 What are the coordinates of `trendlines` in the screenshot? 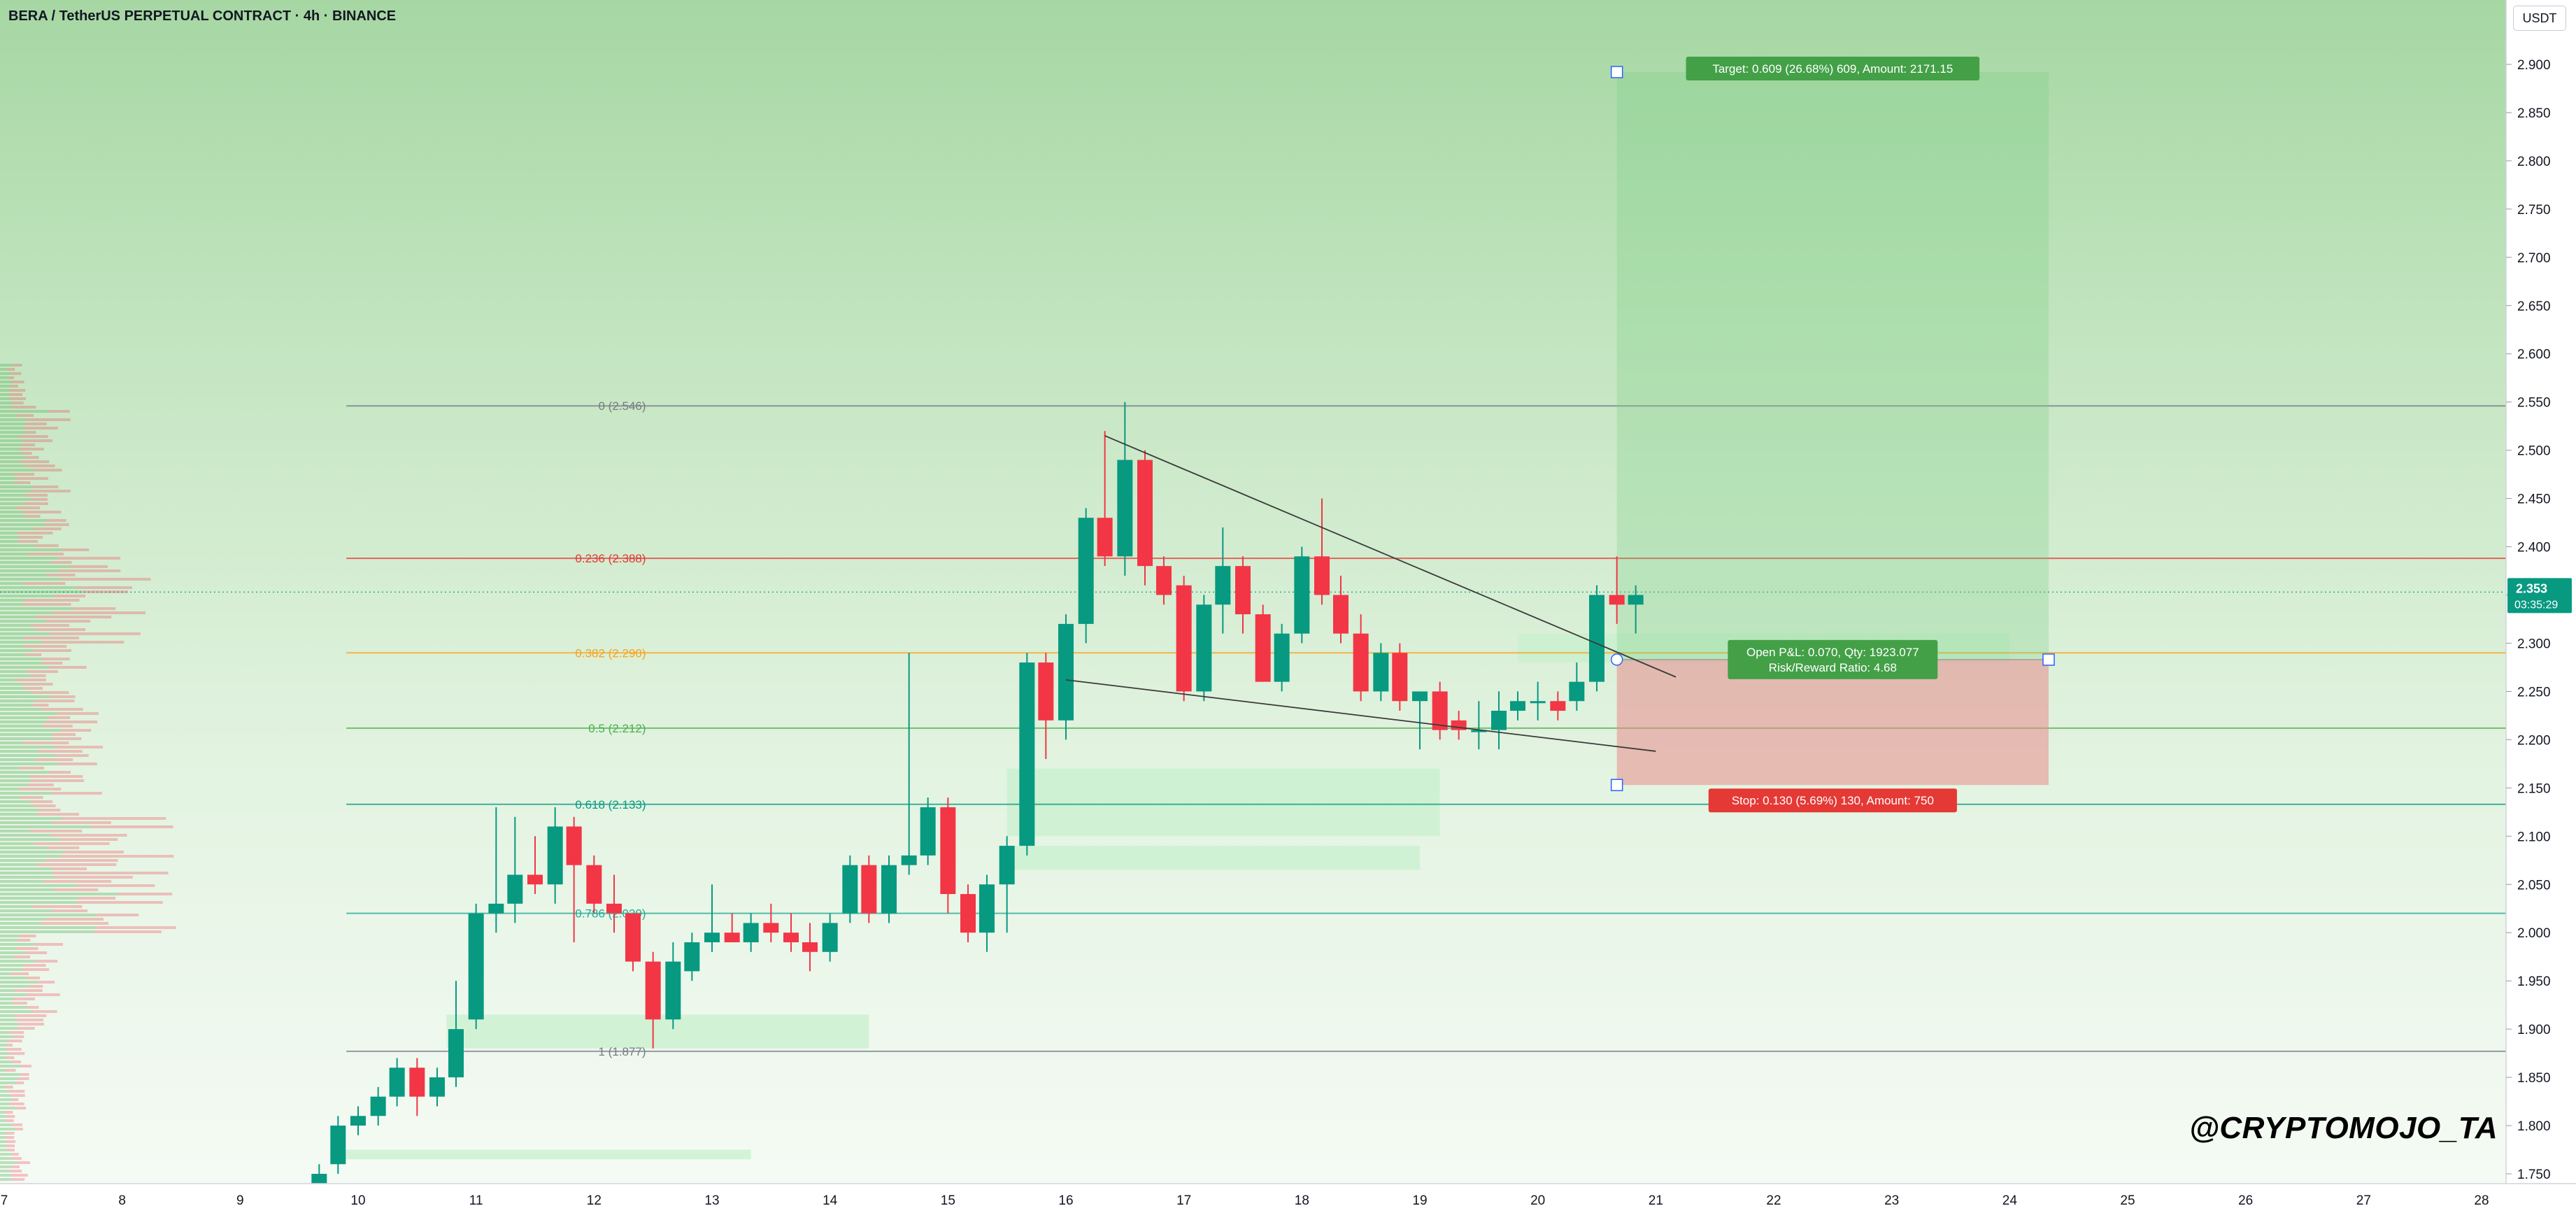 It's located at (1371, 594).